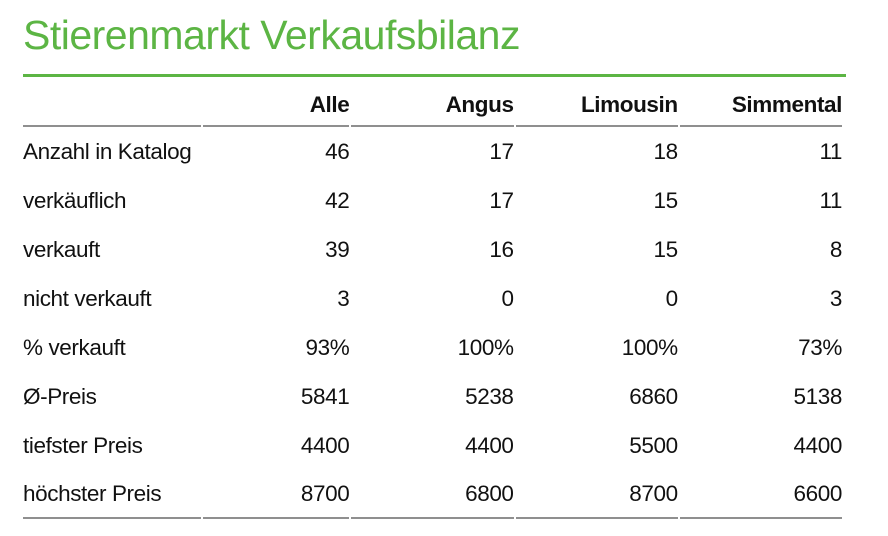  I want to click on table-cell: 16, so click(501, 249).